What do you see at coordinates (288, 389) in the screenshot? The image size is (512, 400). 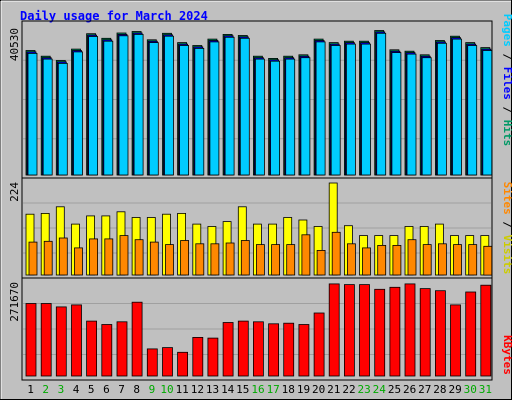 I see `day-label-18: 18` at bounding box center [288, 389].